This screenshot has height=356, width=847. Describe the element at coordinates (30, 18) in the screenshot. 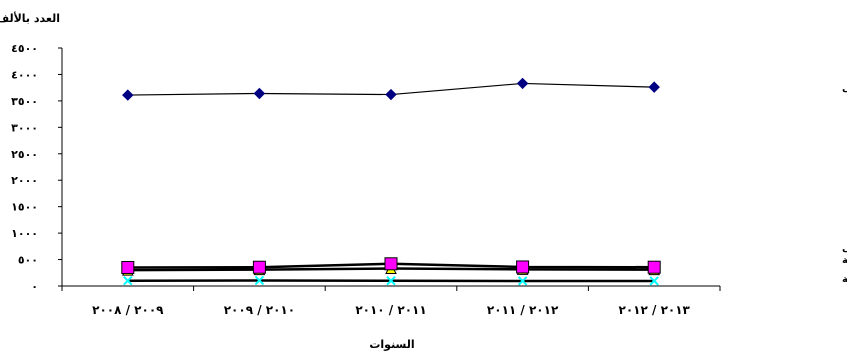

I see `y-axis-title: العدد بالألف` at that location.